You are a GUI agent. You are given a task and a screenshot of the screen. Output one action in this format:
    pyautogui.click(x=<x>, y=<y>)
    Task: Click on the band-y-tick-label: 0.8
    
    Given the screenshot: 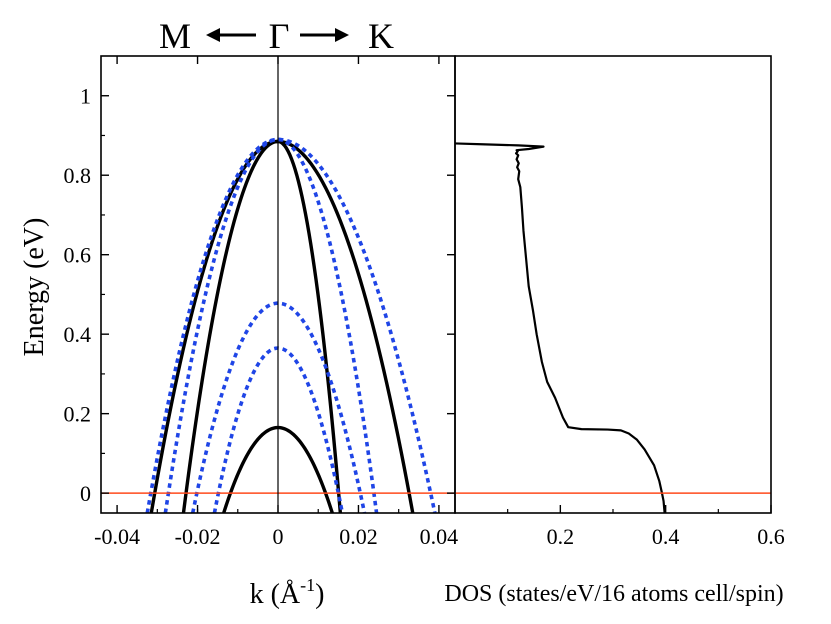 What is the action you would take?
    pyautogui.click(x=78, y=175)
    